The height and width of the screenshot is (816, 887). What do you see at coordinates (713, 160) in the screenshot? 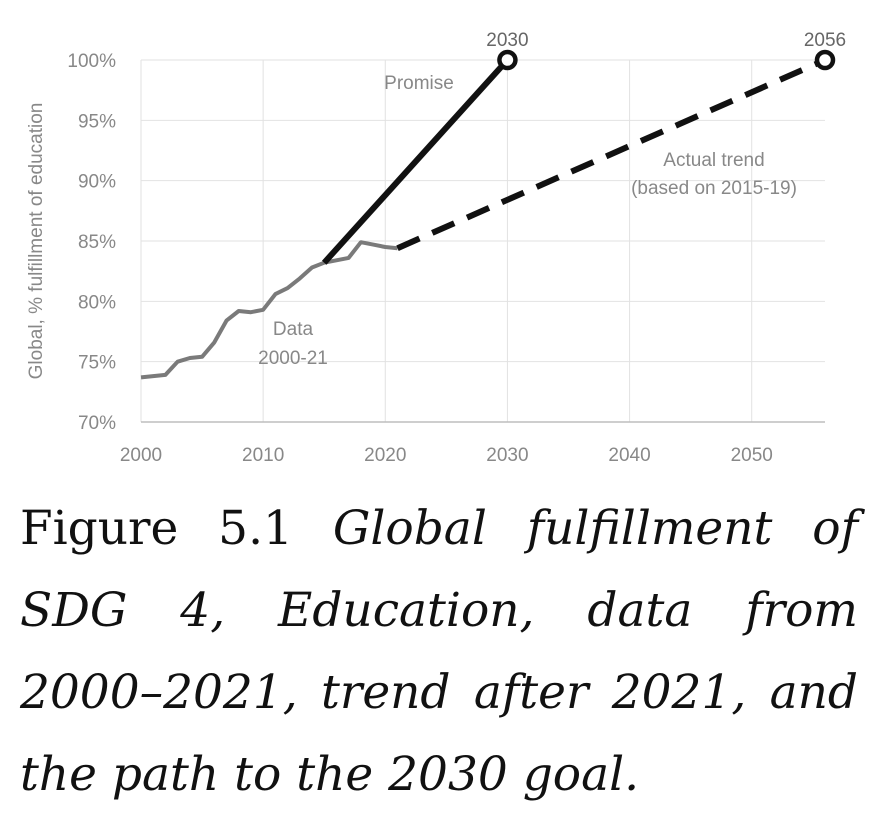
I see `trend-annotation-line1: Actual trend` at bounding box center [713, 160].